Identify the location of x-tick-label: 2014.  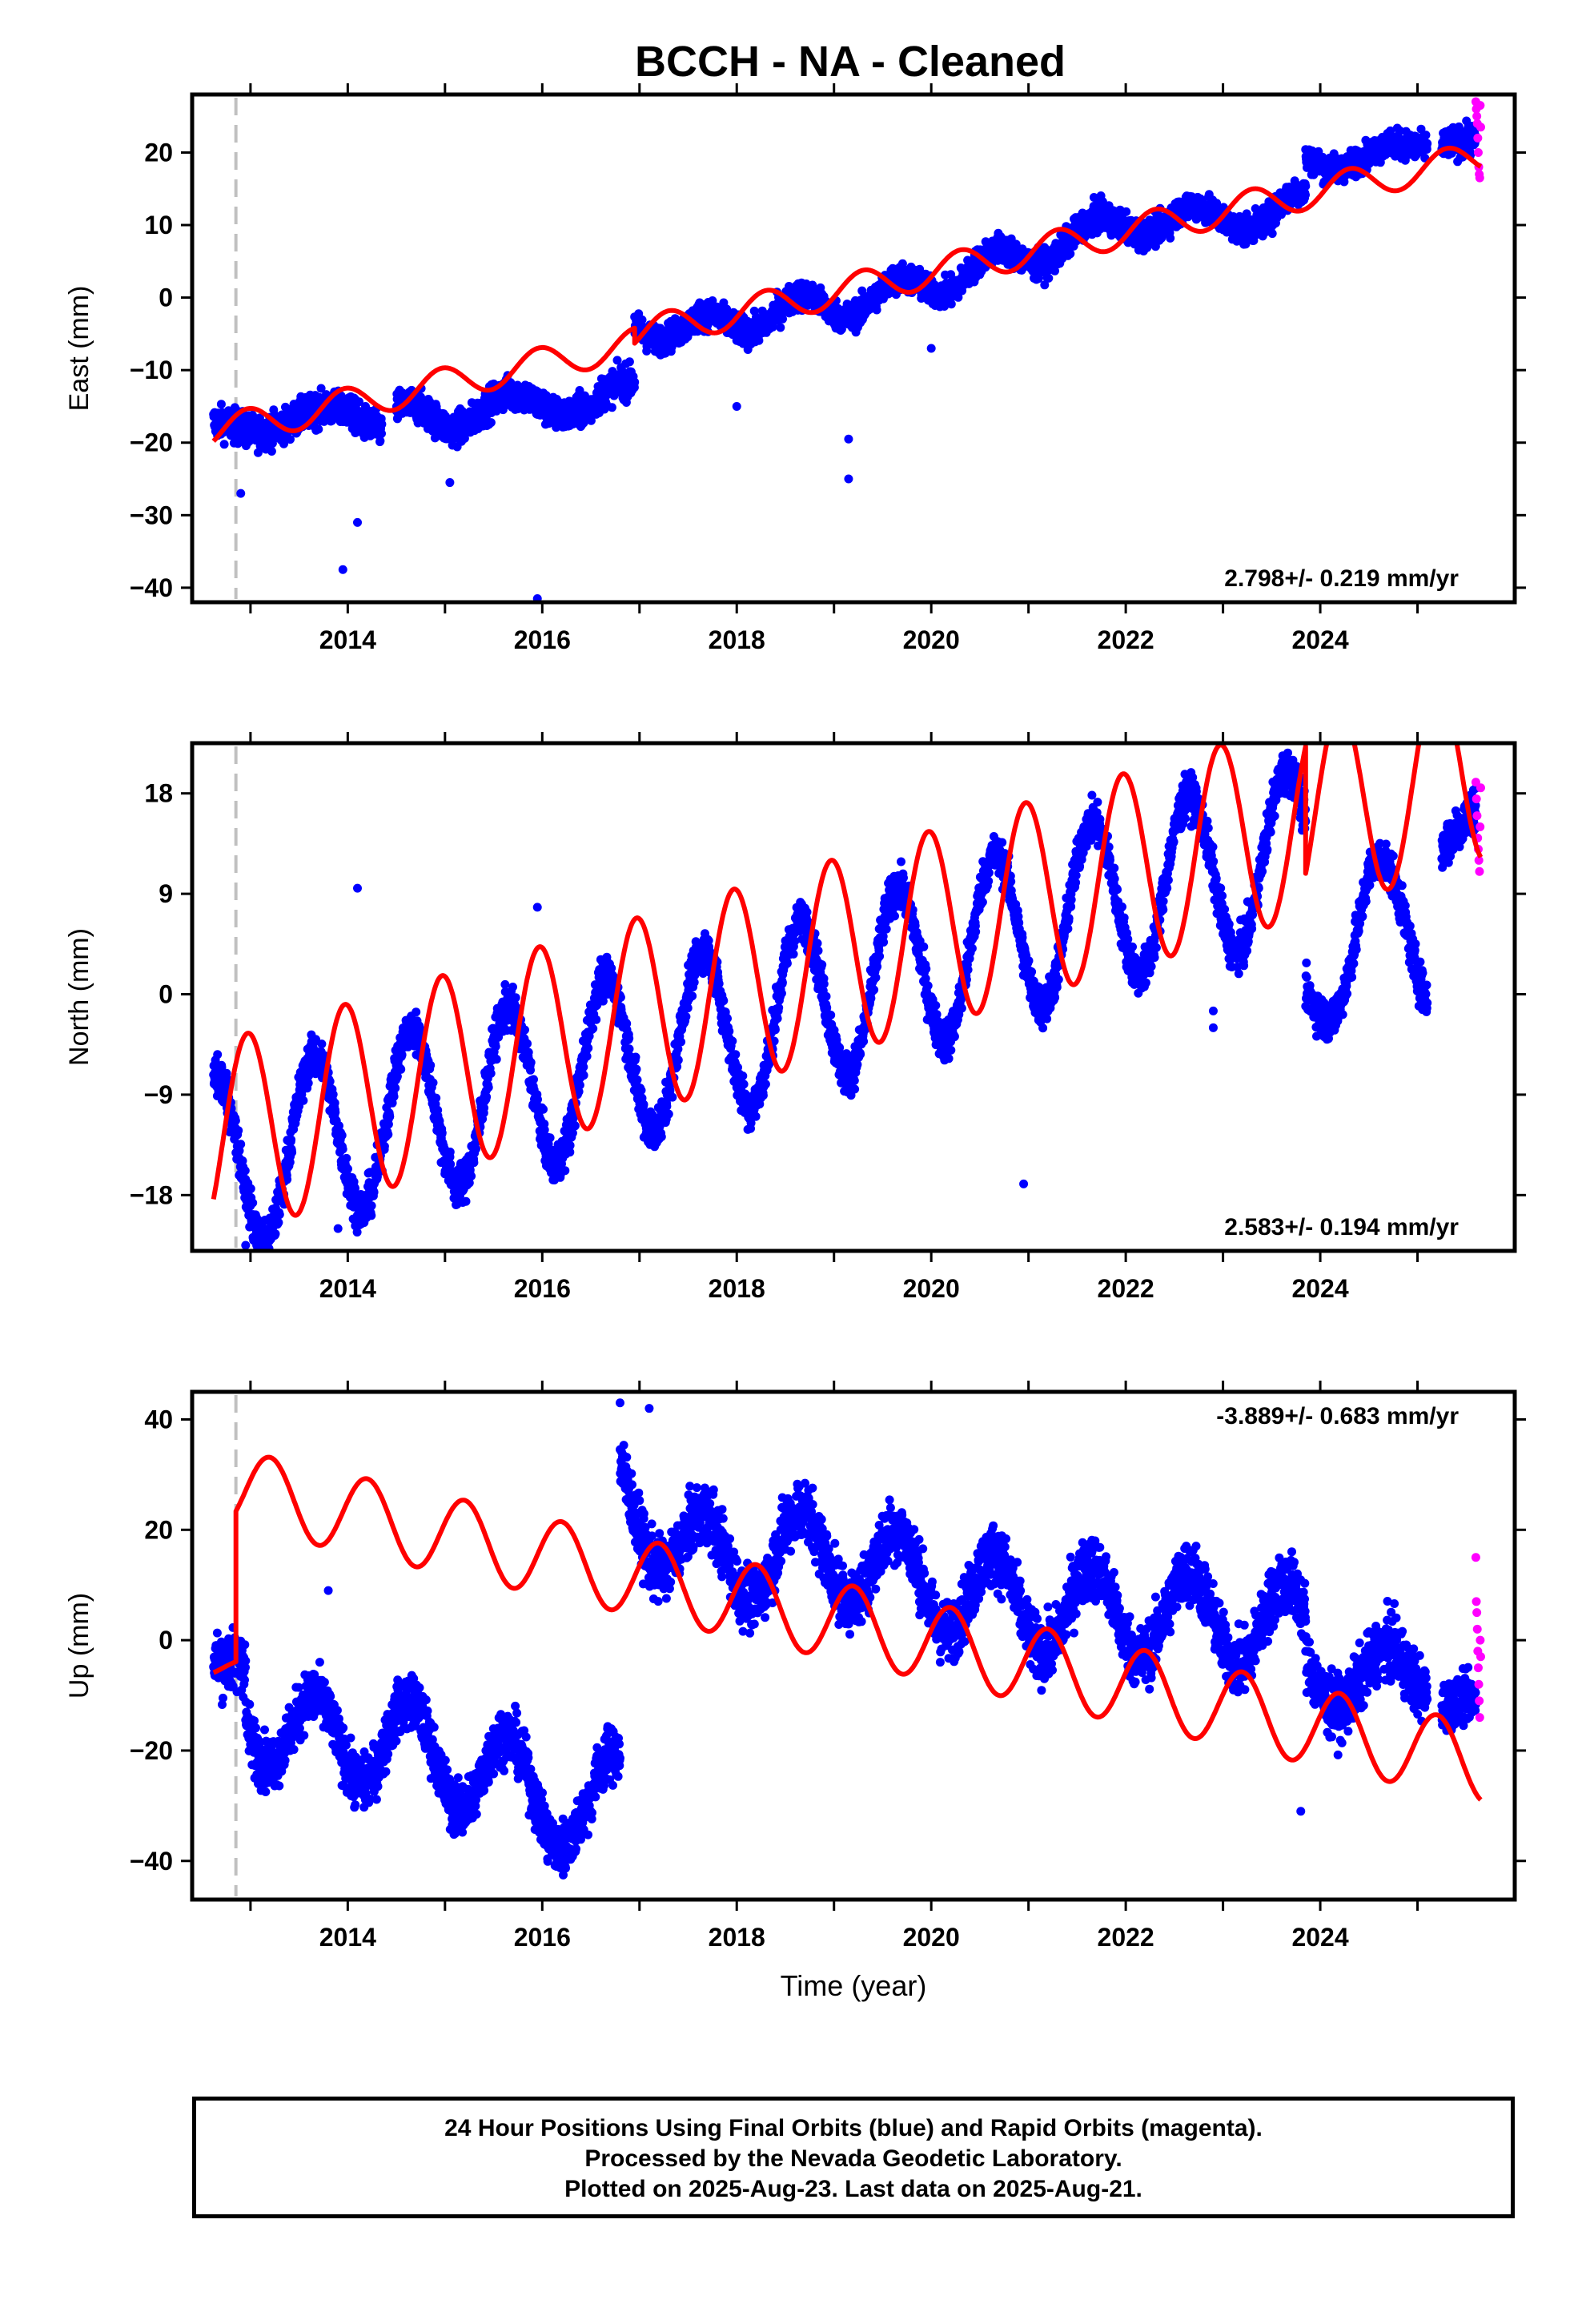
(348, 639).